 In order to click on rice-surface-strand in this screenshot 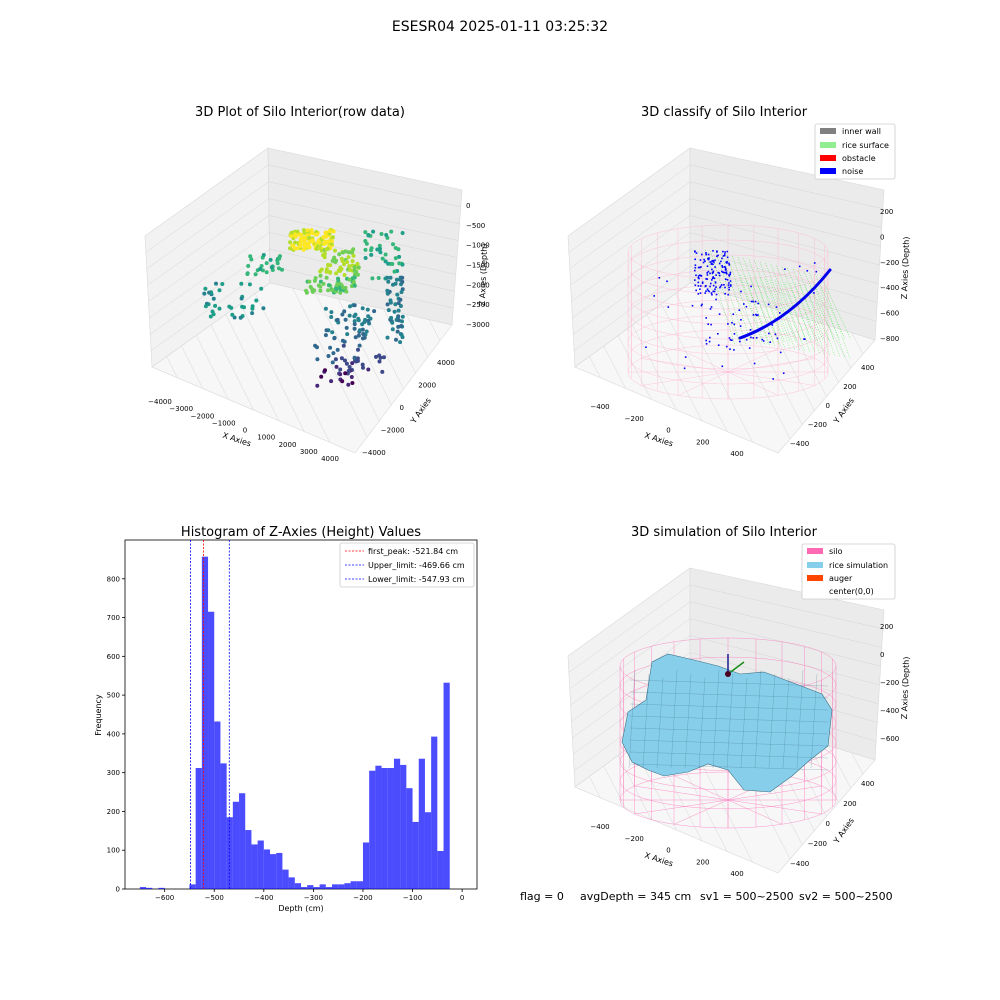, I will do `click(731, 298)`.